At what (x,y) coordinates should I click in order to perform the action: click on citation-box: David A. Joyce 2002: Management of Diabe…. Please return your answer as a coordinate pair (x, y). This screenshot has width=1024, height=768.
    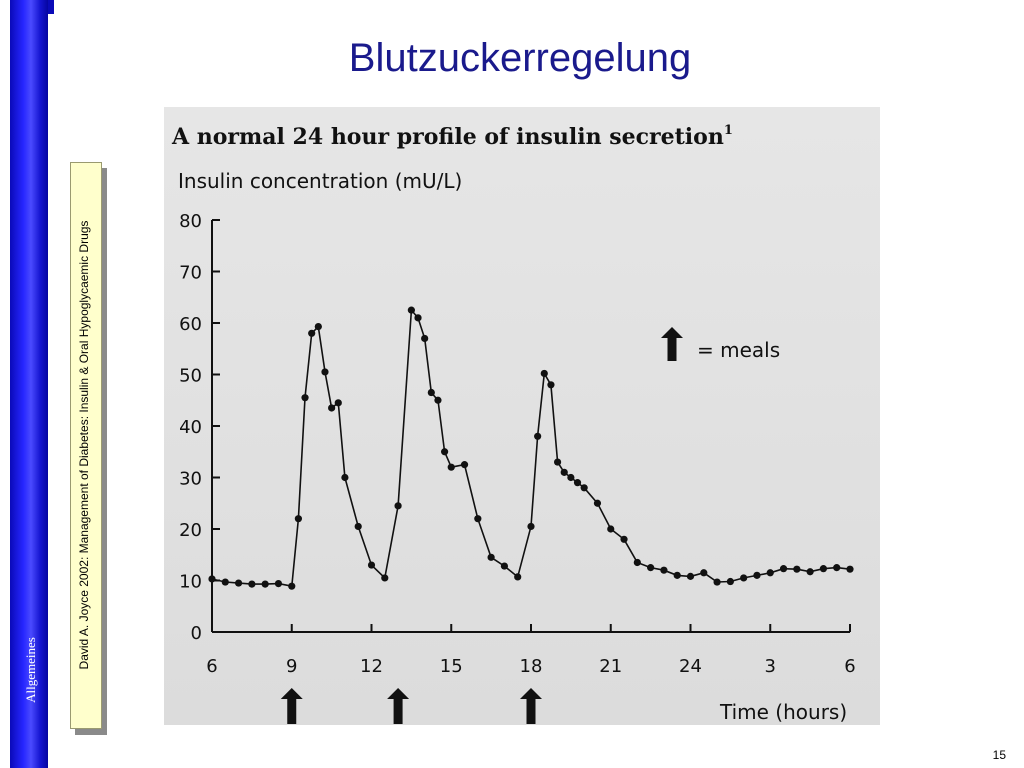
    Looking at the image, I should click on (86, 445).